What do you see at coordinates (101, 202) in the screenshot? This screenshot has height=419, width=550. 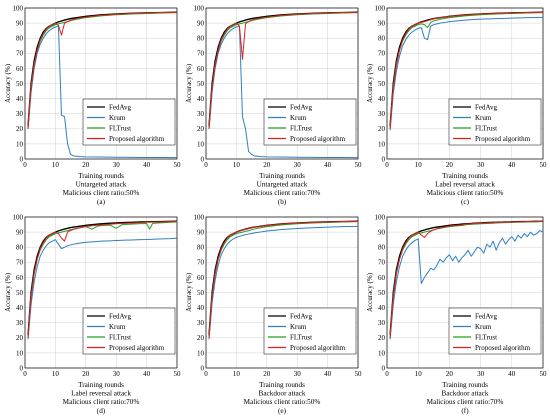 I see `panel-caption-letter: (a)` at bounding box center [101, 202].